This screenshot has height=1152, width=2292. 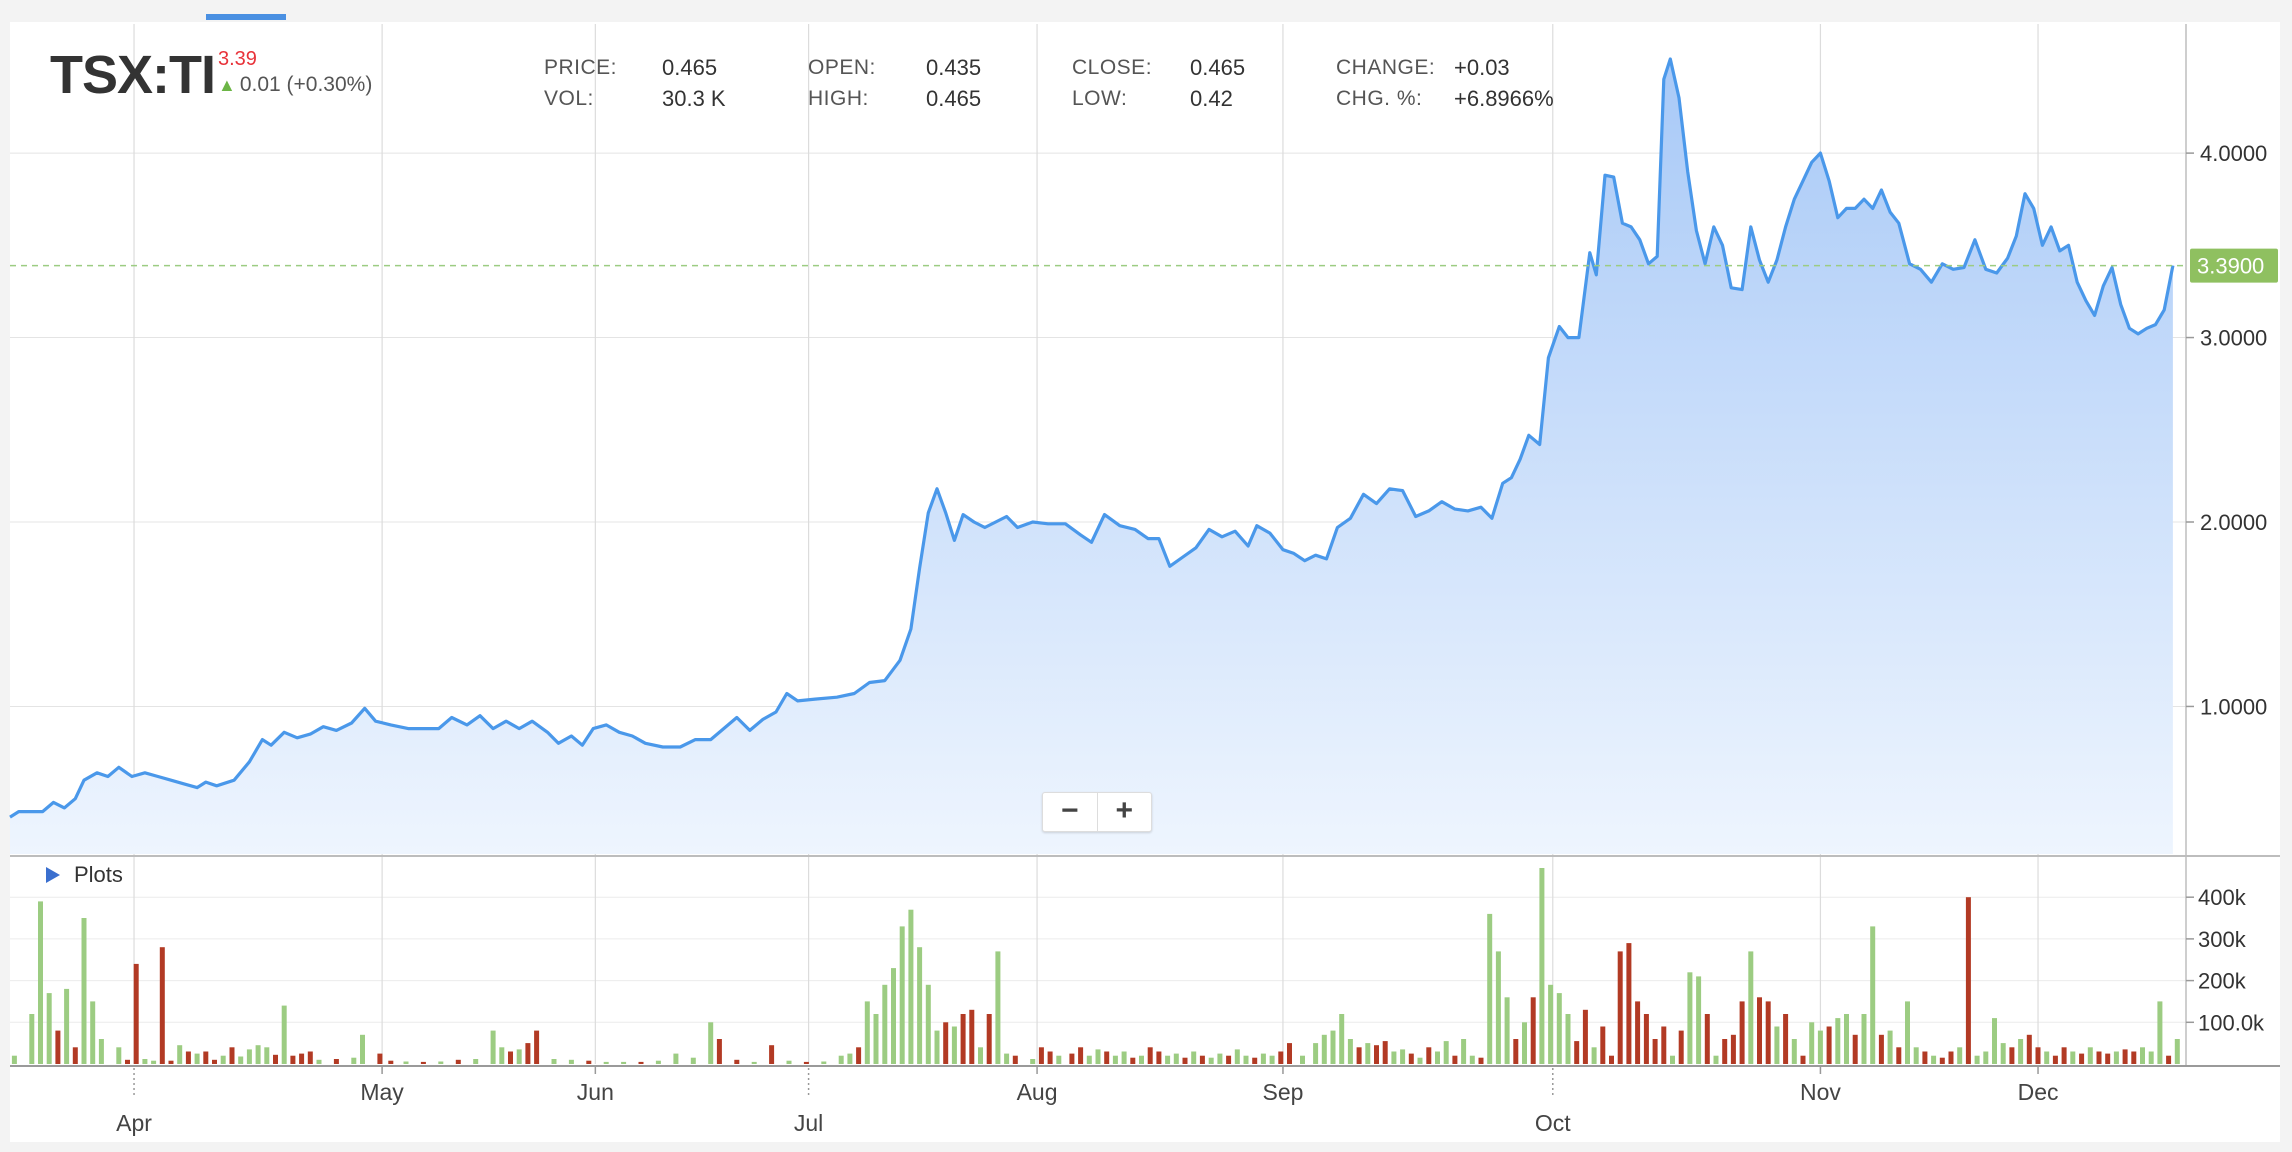 I want to click on month-label: Jul, so click(x=808, y=1123).